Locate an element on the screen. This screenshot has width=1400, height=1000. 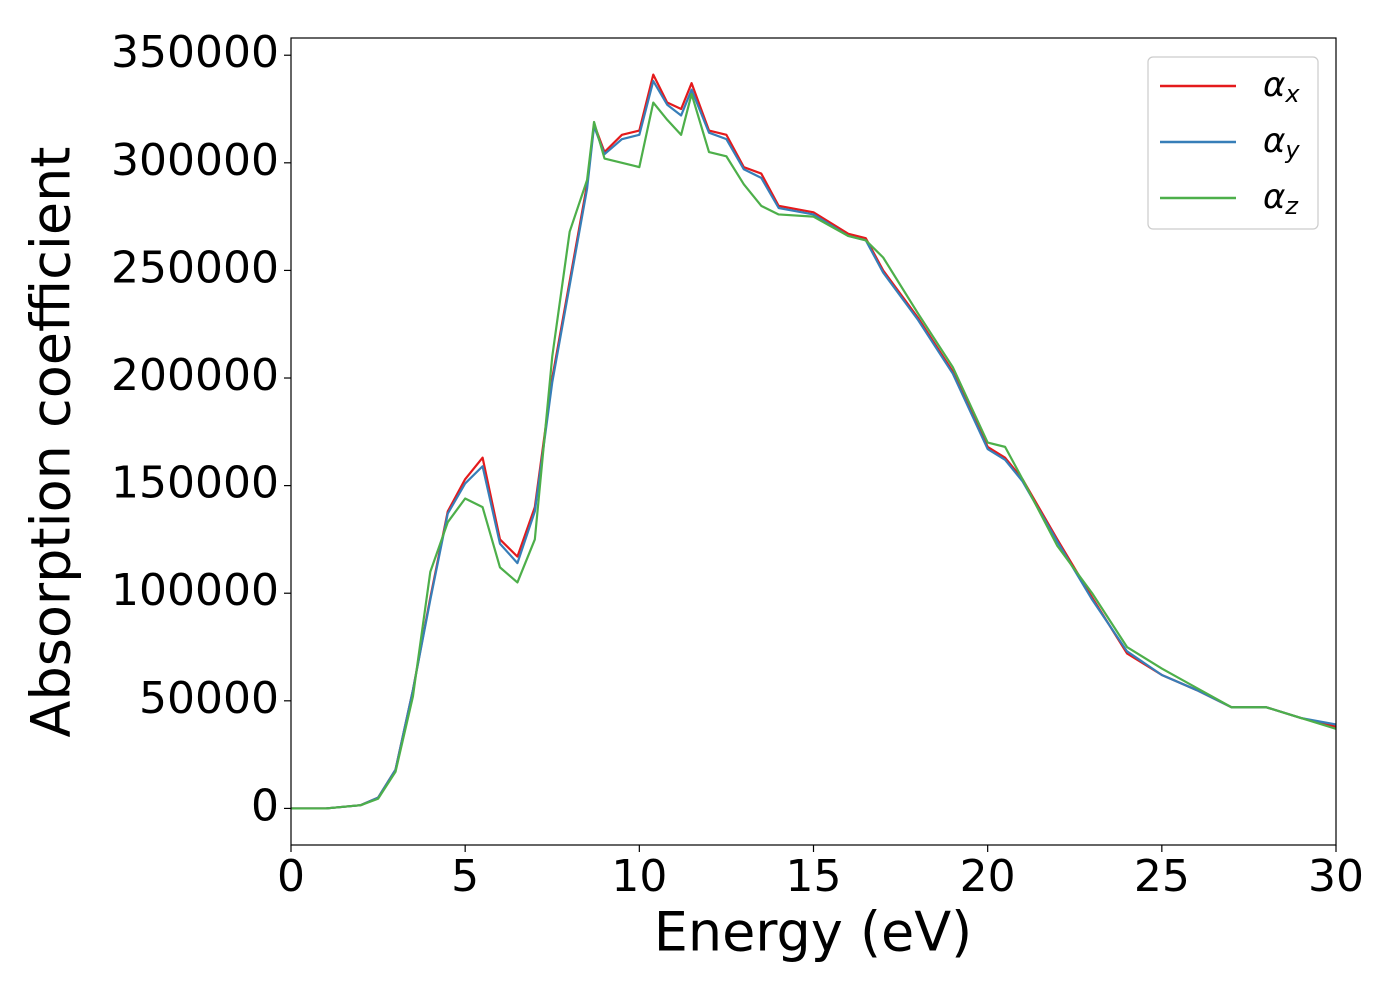
legend-label: αz is located at coordinates (1281, 199).